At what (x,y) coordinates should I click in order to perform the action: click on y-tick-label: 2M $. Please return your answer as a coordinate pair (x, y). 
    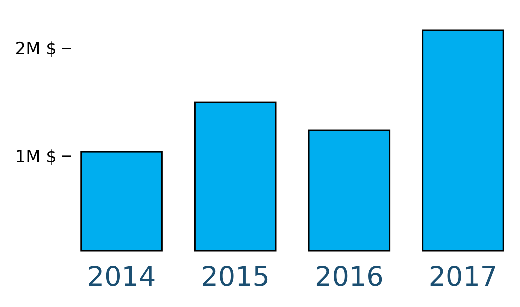
    Looking at the image, I should click on (36, 50).